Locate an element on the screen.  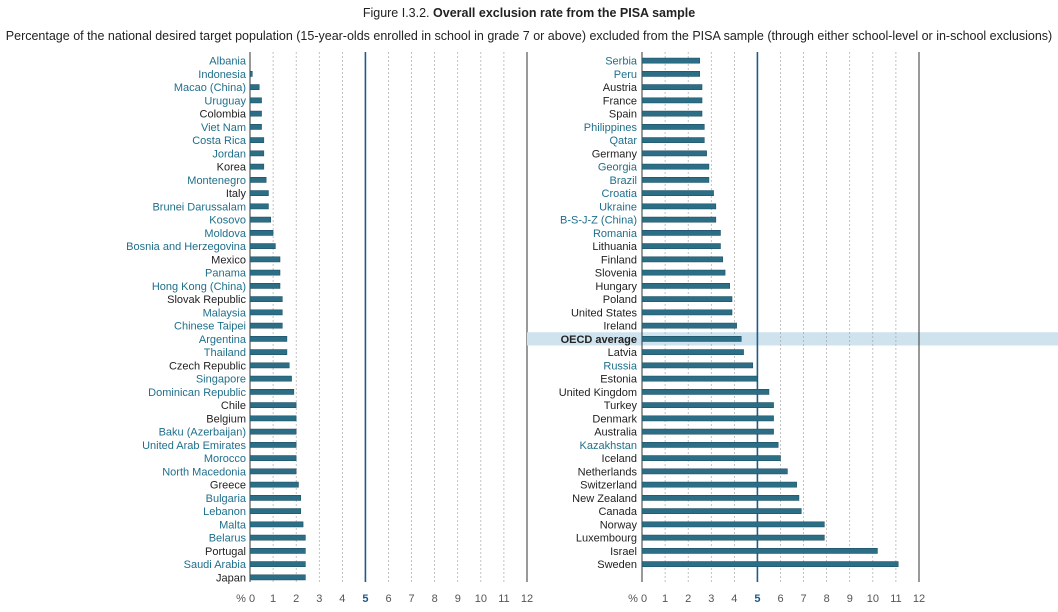
country-label: Turkey is located at coordinates (621, 406).